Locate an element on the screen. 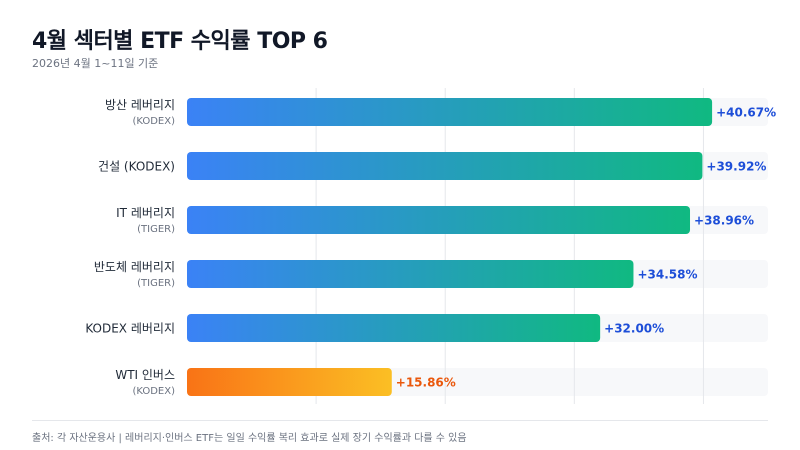 This screenshot has width=800, height=450. footer-divider is located at coordinates (400, 420).